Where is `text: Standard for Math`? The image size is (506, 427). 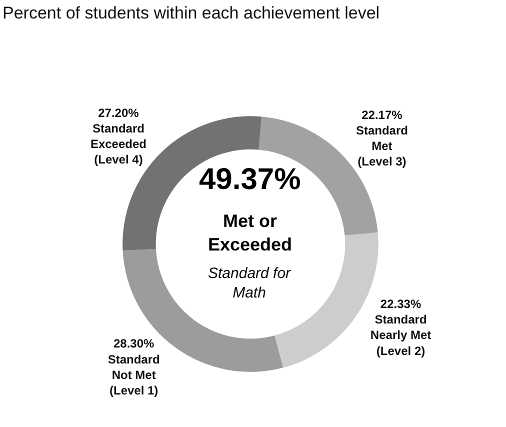
text: Standard for Math is located at coordinates (250, 283).